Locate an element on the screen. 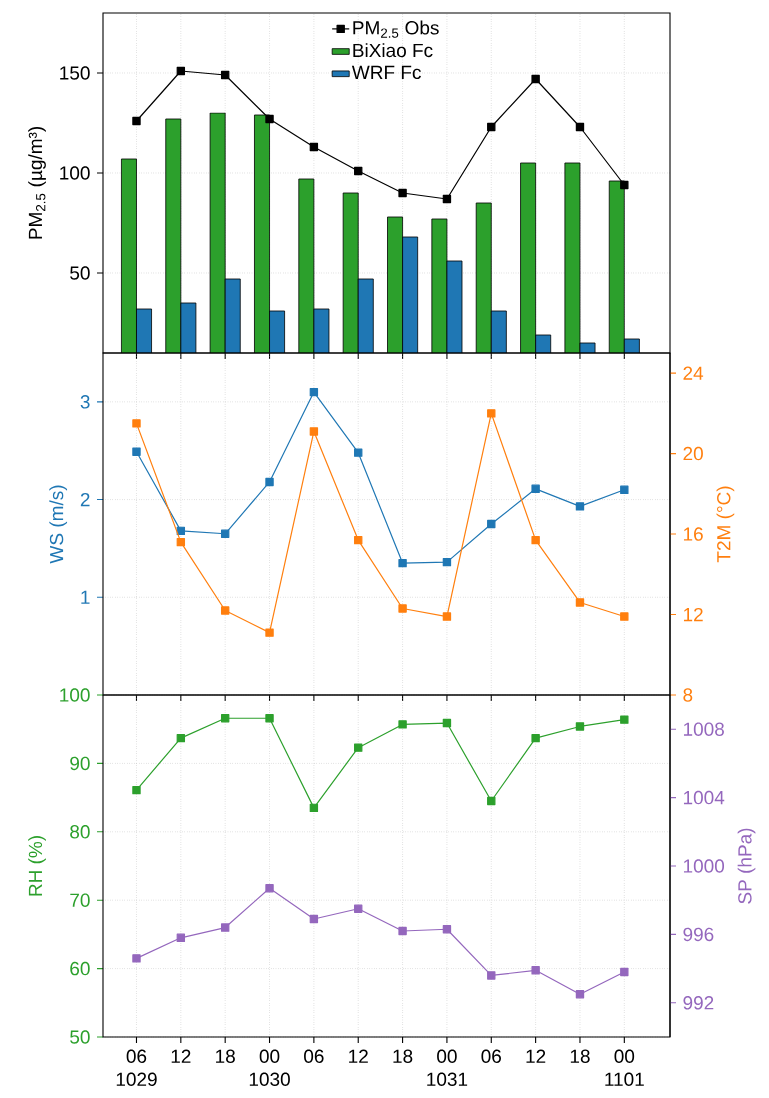 This screenshot has width=769, height=1098. x-tick-label: 00 1031 is located at coordinates (447, 1067).